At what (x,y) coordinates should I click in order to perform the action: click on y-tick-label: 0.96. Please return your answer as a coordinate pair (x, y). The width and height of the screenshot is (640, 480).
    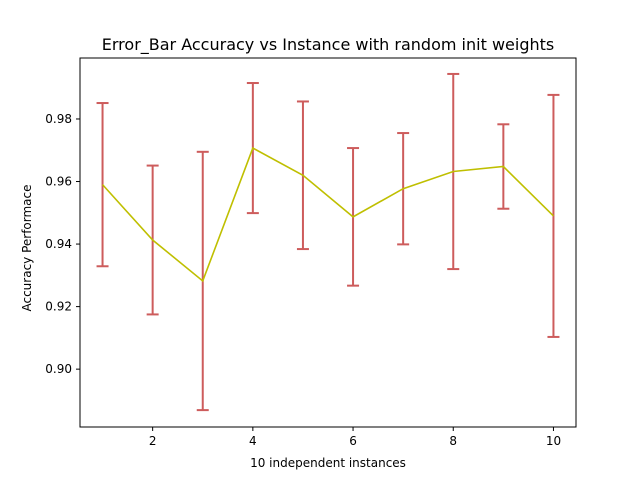
    Looking at the image, I should click on (58, 182).